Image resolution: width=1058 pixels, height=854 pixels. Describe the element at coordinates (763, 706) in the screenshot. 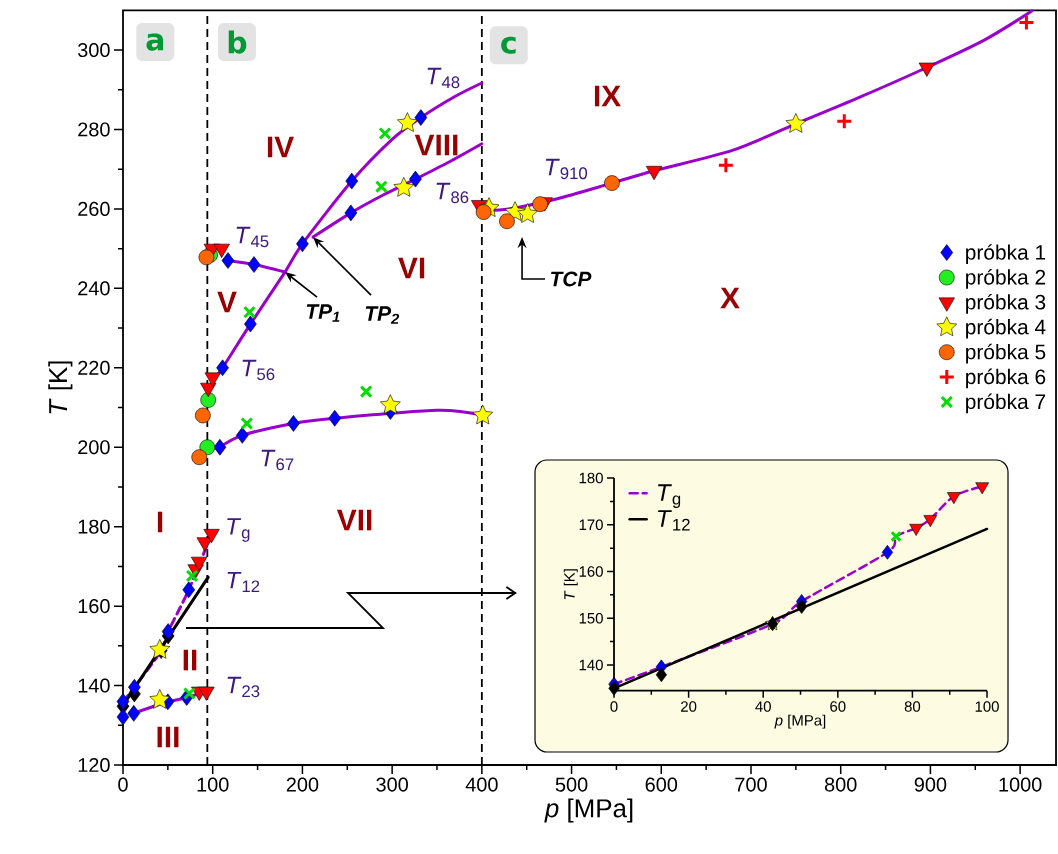

I see `x-tick-label: 40` at that location.